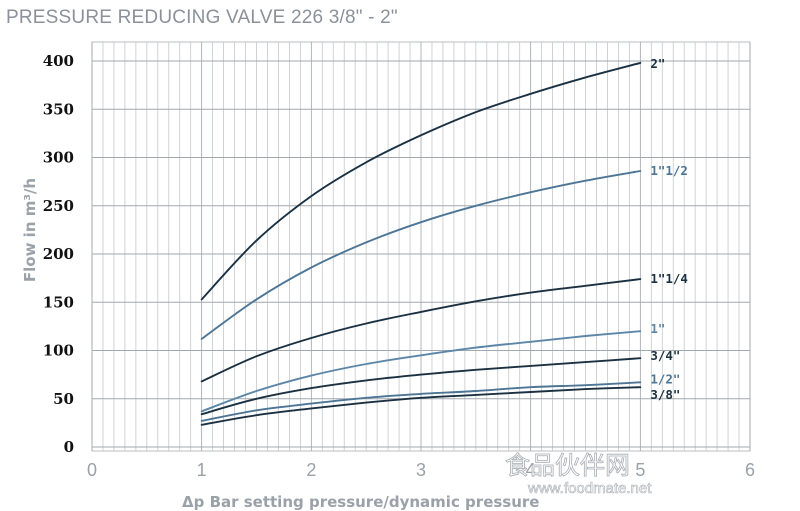 The height and width of the screenshot is (511, 800). I want to click on x-tick-labels: 0 1 2 3 4 5 6, so click(421, 470).